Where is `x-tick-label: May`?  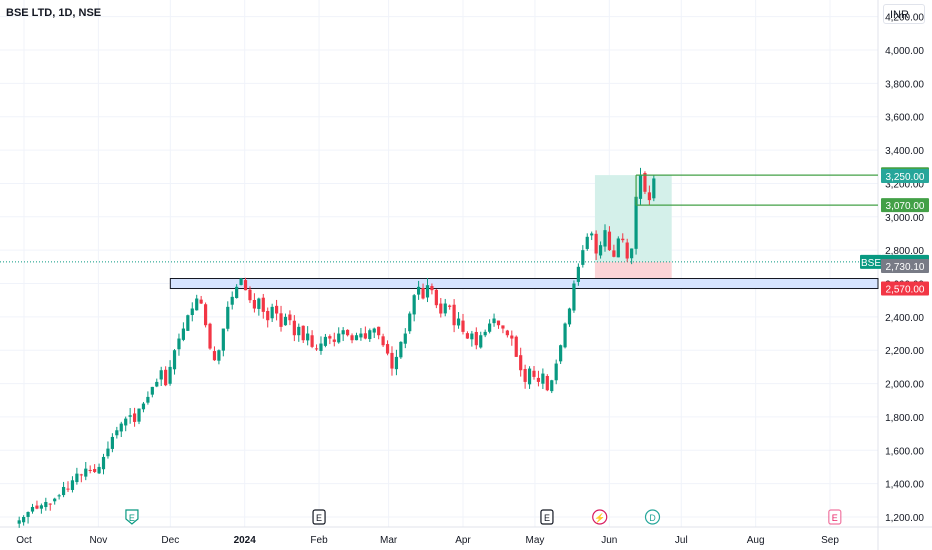
x-tick-label: May is located at coordinates (535, 540).